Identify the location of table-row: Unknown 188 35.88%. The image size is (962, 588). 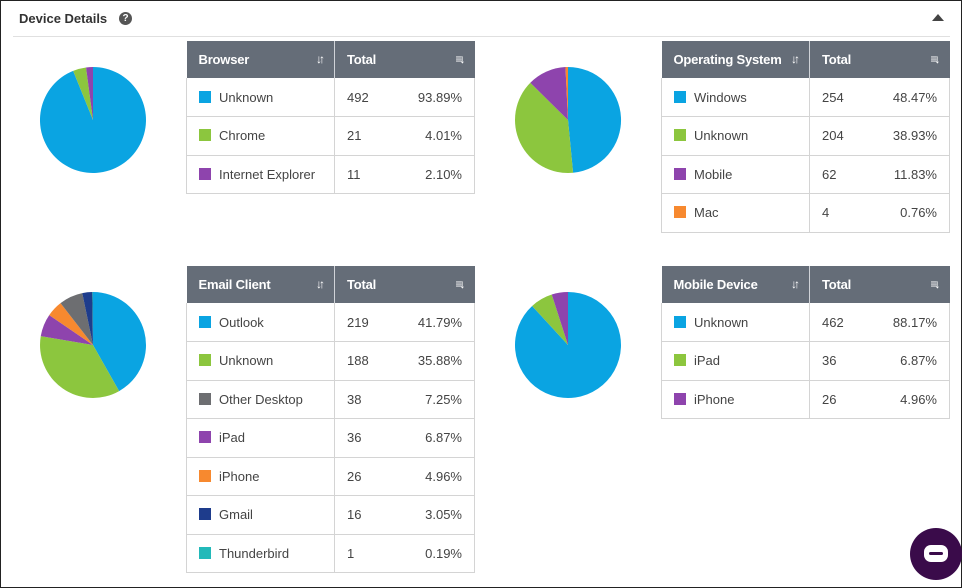
(330, 361).